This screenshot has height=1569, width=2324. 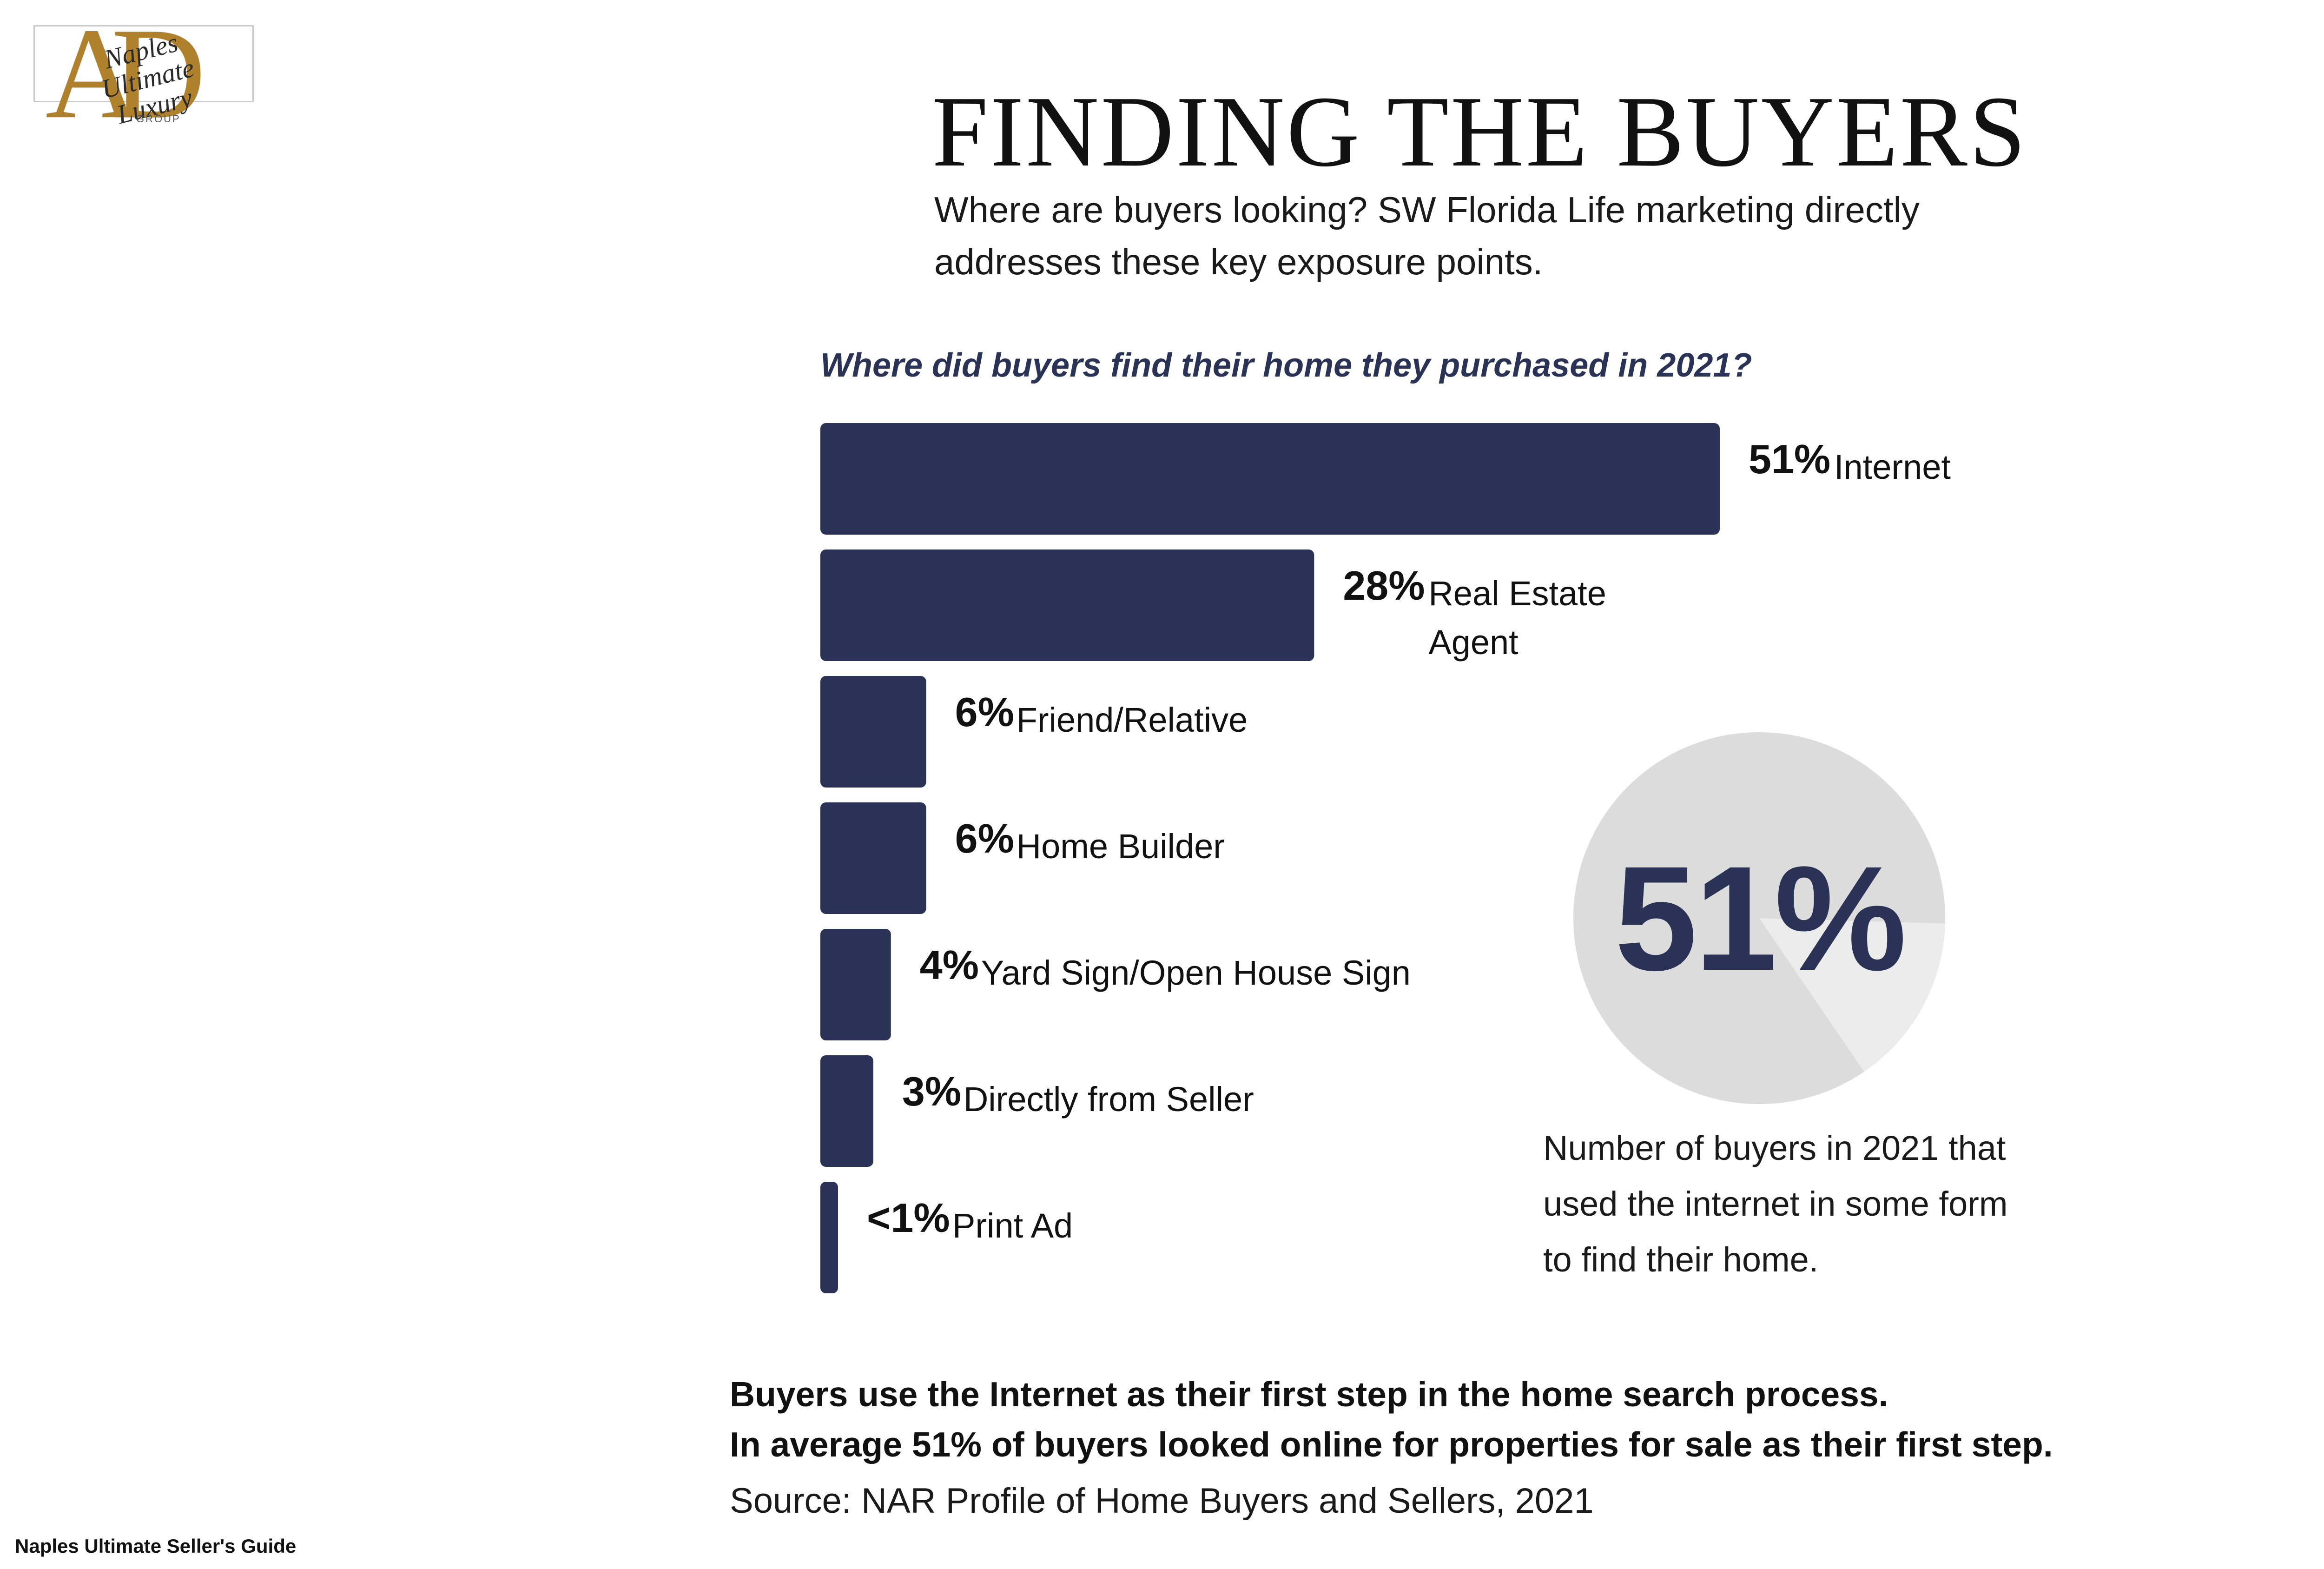 What do you see at coordinates (1196, 973) in the screenshot?
I see `bar-category-label-4: Yard Sign/Open House Sign` at bounding box center [1196, 973].